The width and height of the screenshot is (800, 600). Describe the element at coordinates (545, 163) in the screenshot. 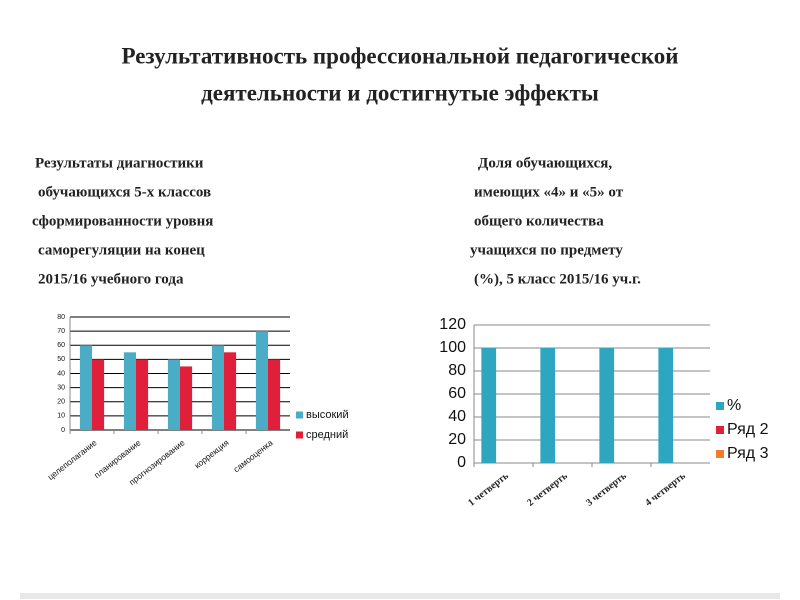

I see `caption: Доля обучающихся,` at that location.